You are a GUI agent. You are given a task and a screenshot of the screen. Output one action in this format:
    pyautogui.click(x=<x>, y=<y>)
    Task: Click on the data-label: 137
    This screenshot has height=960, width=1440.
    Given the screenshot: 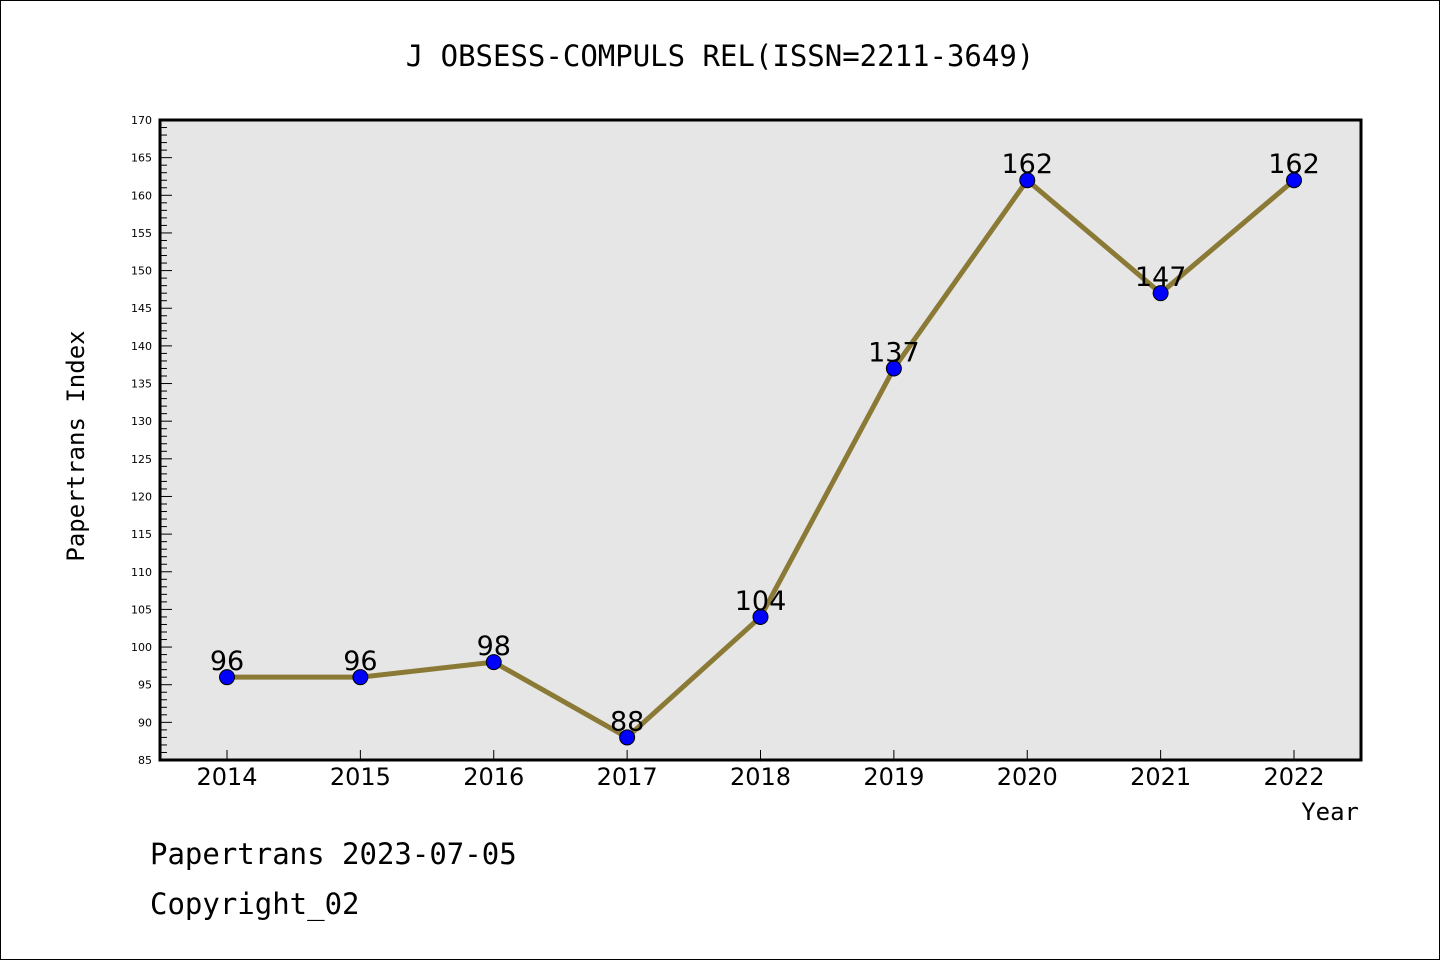 What is the action you would take?
    pyautogui.click(x=894, y=352)
    